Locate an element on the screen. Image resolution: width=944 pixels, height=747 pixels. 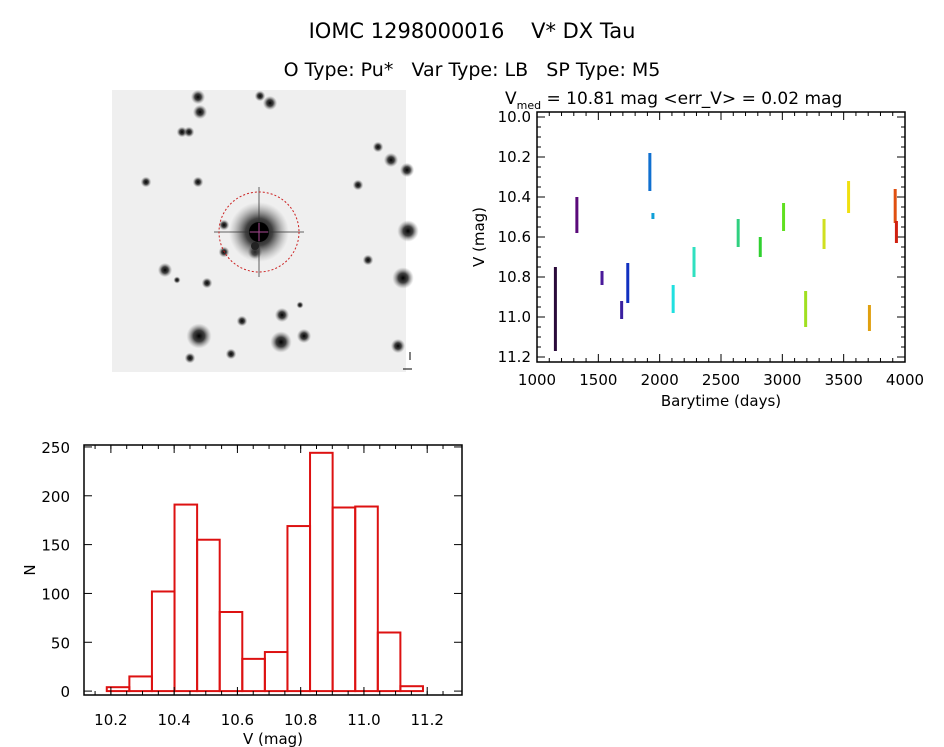
x-tick-label: 3500 is located at coordinates (844, 380).